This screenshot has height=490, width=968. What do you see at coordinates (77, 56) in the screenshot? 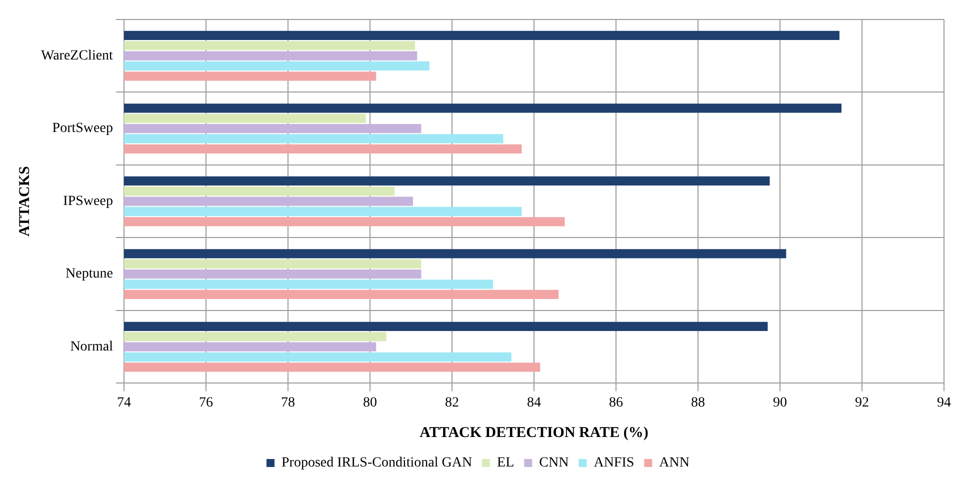
I see `y-tick-label: WareZClient` at bounding box center [77, 56].